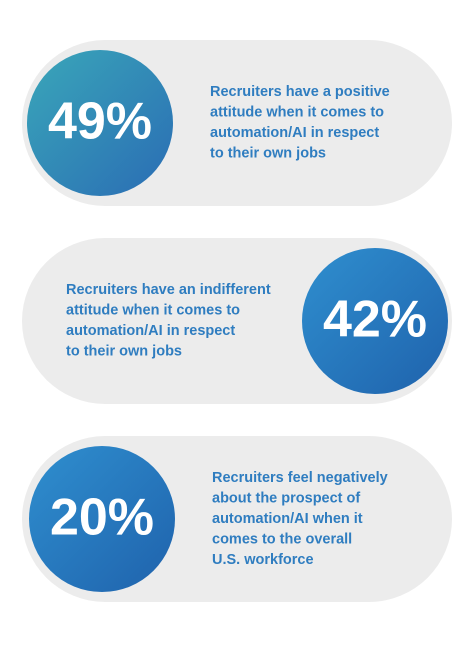 The width and height of the screenshot is (474, 664). I want to click on stat-description: Recruiters feel negatively, so click(300, 478).